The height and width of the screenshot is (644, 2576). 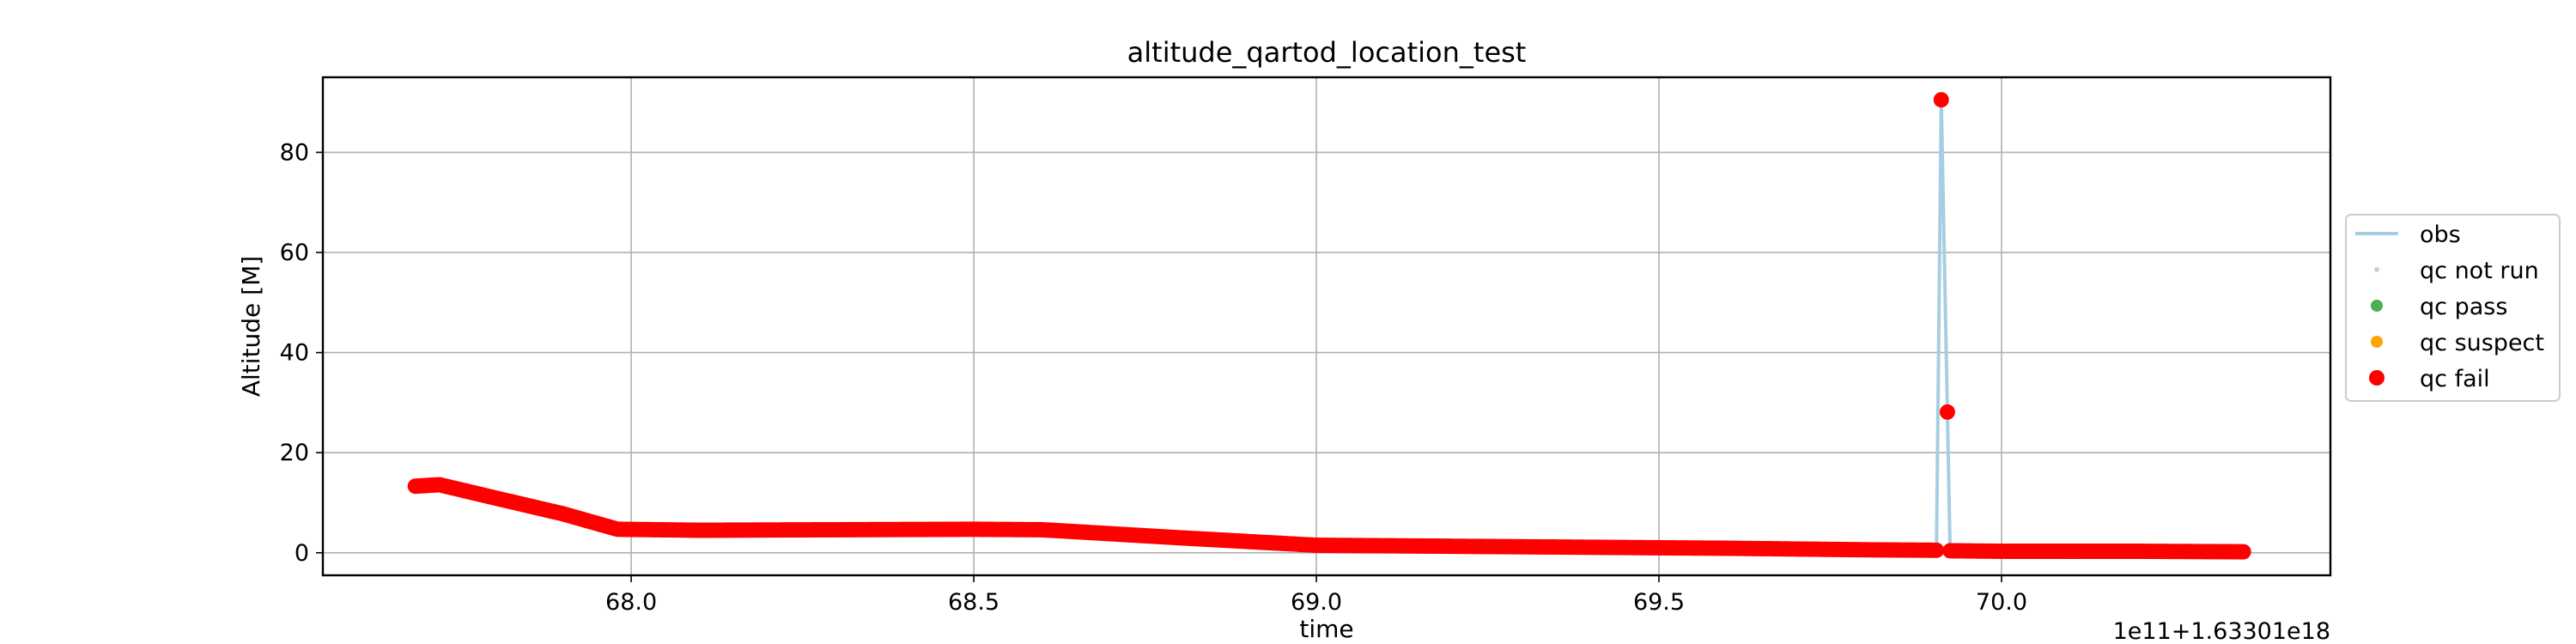 I want to click on legend-box, so click(x=2453, y=308).